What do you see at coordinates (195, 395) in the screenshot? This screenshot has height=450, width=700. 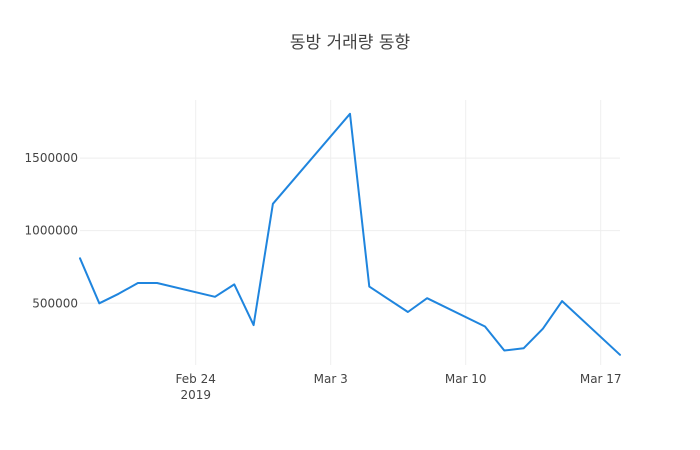 I see `x-tick-sublabel: 2019` at bounding box center [195, 395].